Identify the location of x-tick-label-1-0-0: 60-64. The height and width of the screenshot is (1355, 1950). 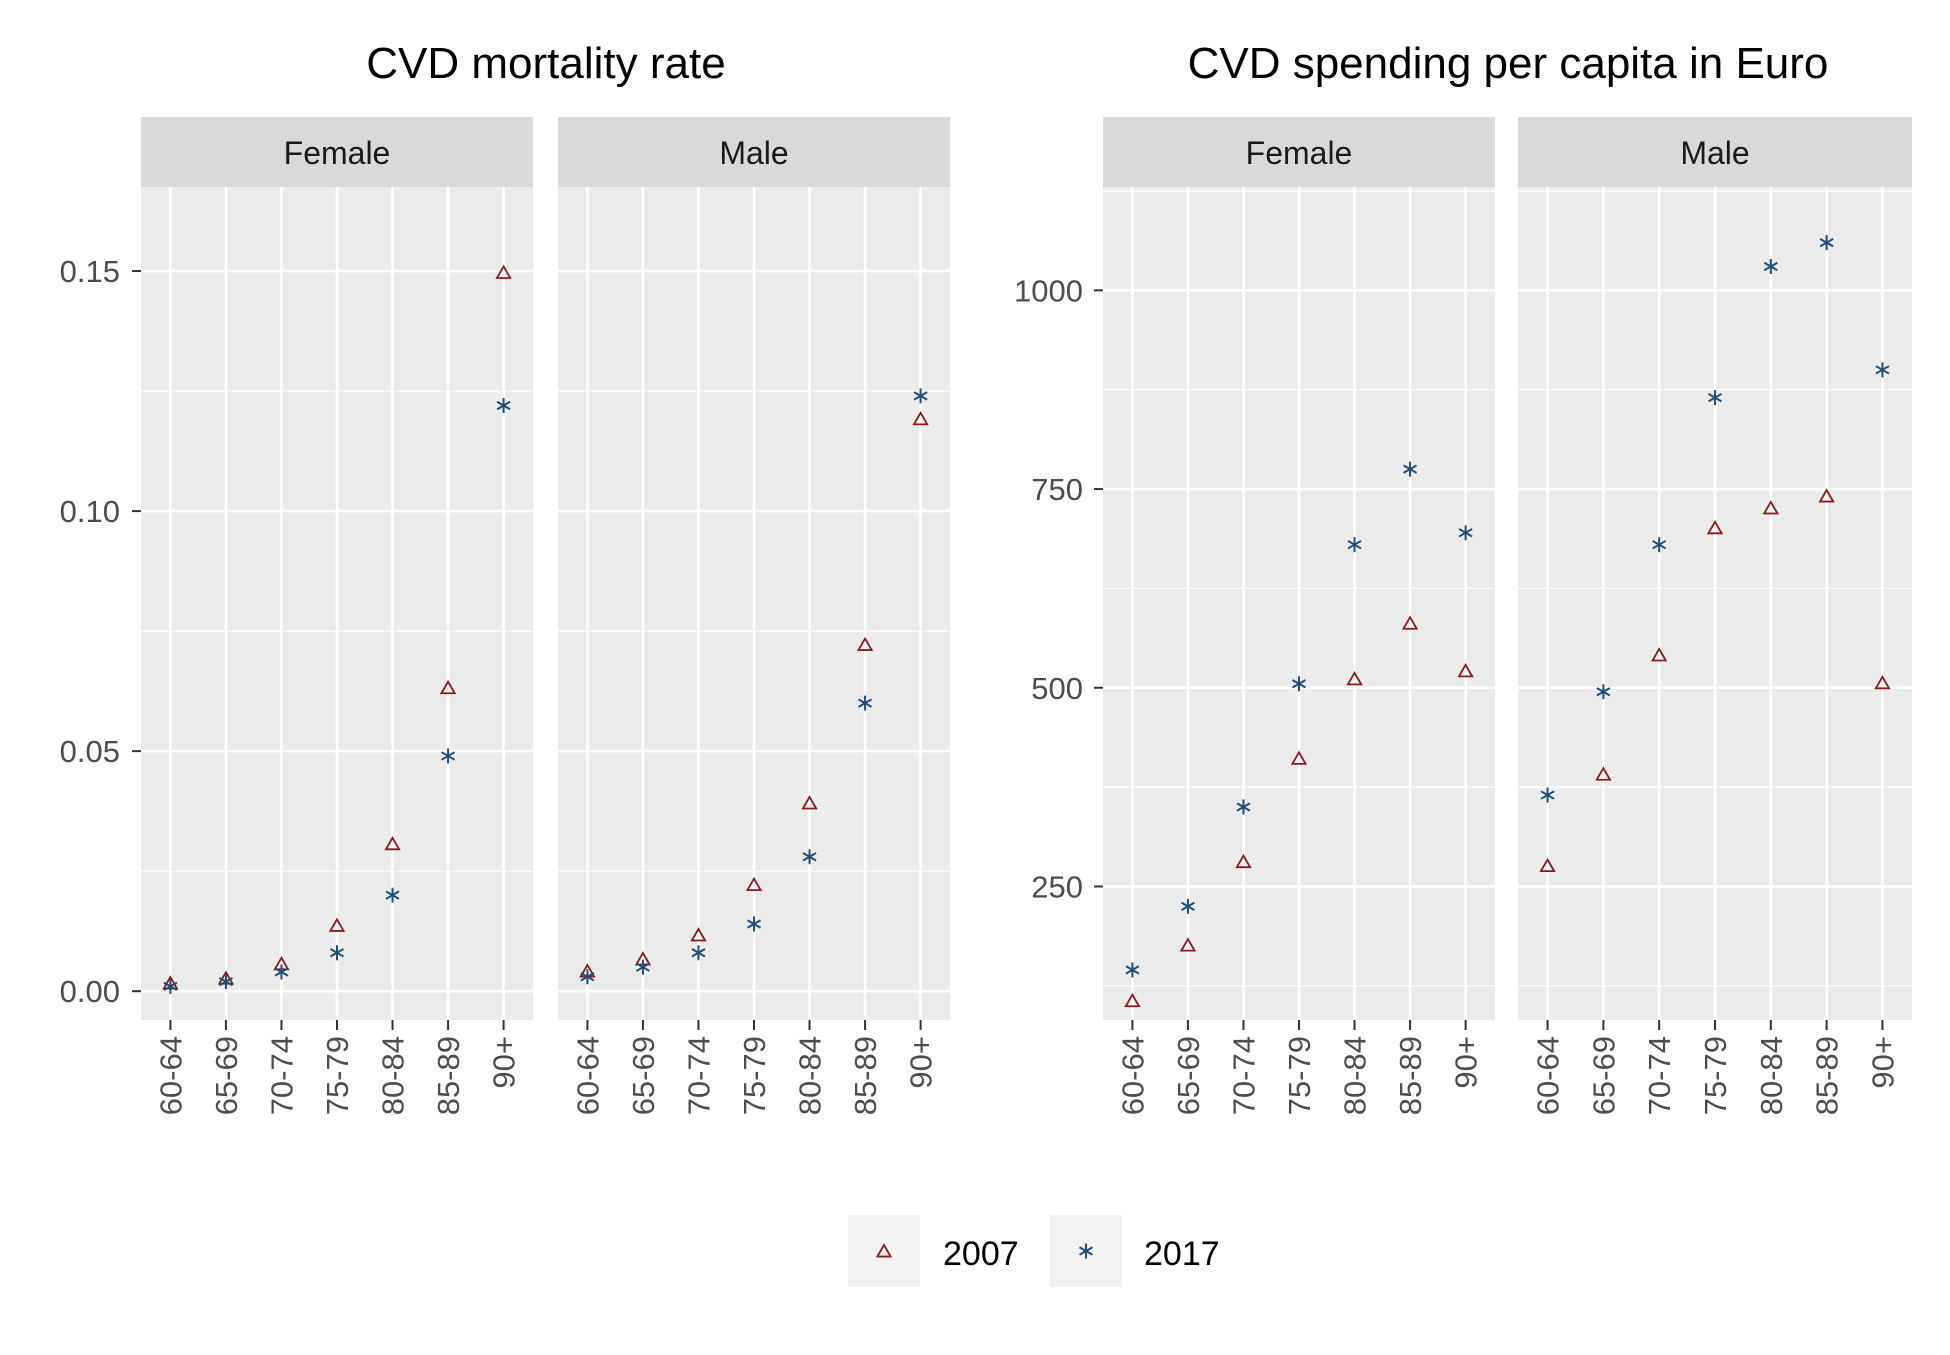
(1132, 1075).